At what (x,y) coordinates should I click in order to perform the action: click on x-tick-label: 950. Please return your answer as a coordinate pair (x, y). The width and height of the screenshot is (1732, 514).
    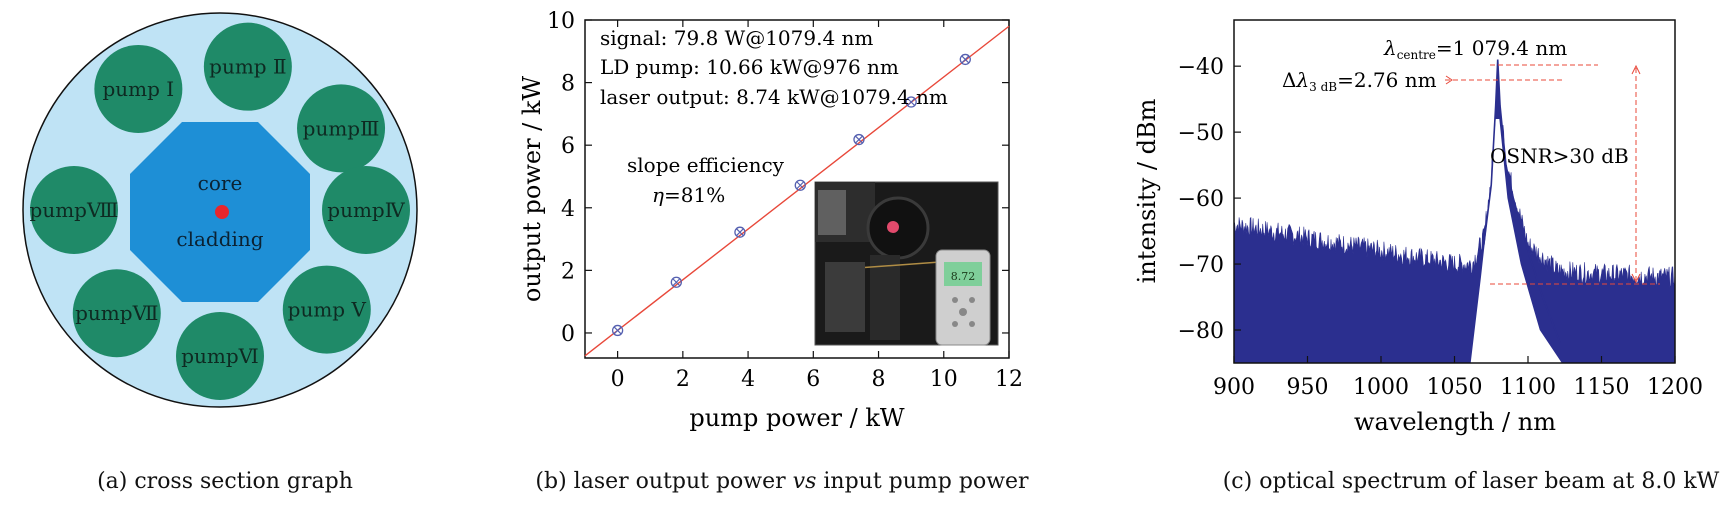
    Looking at the image, I should click on (1308, 387).